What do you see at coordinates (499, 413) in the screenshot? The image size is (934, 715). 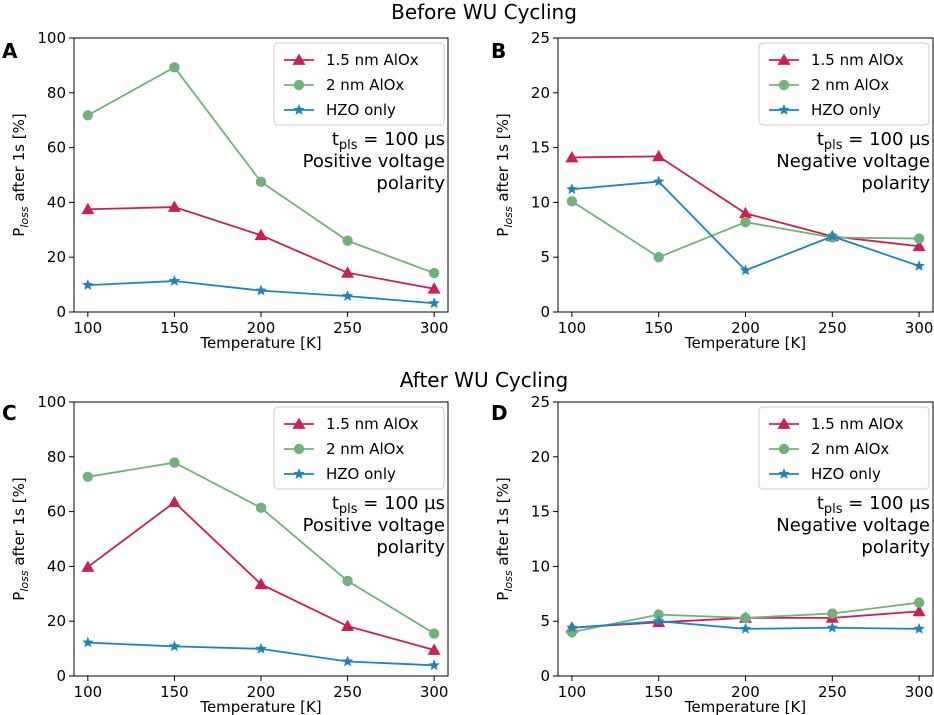 I see `panel-label: D` at bounding box center [499, 413].